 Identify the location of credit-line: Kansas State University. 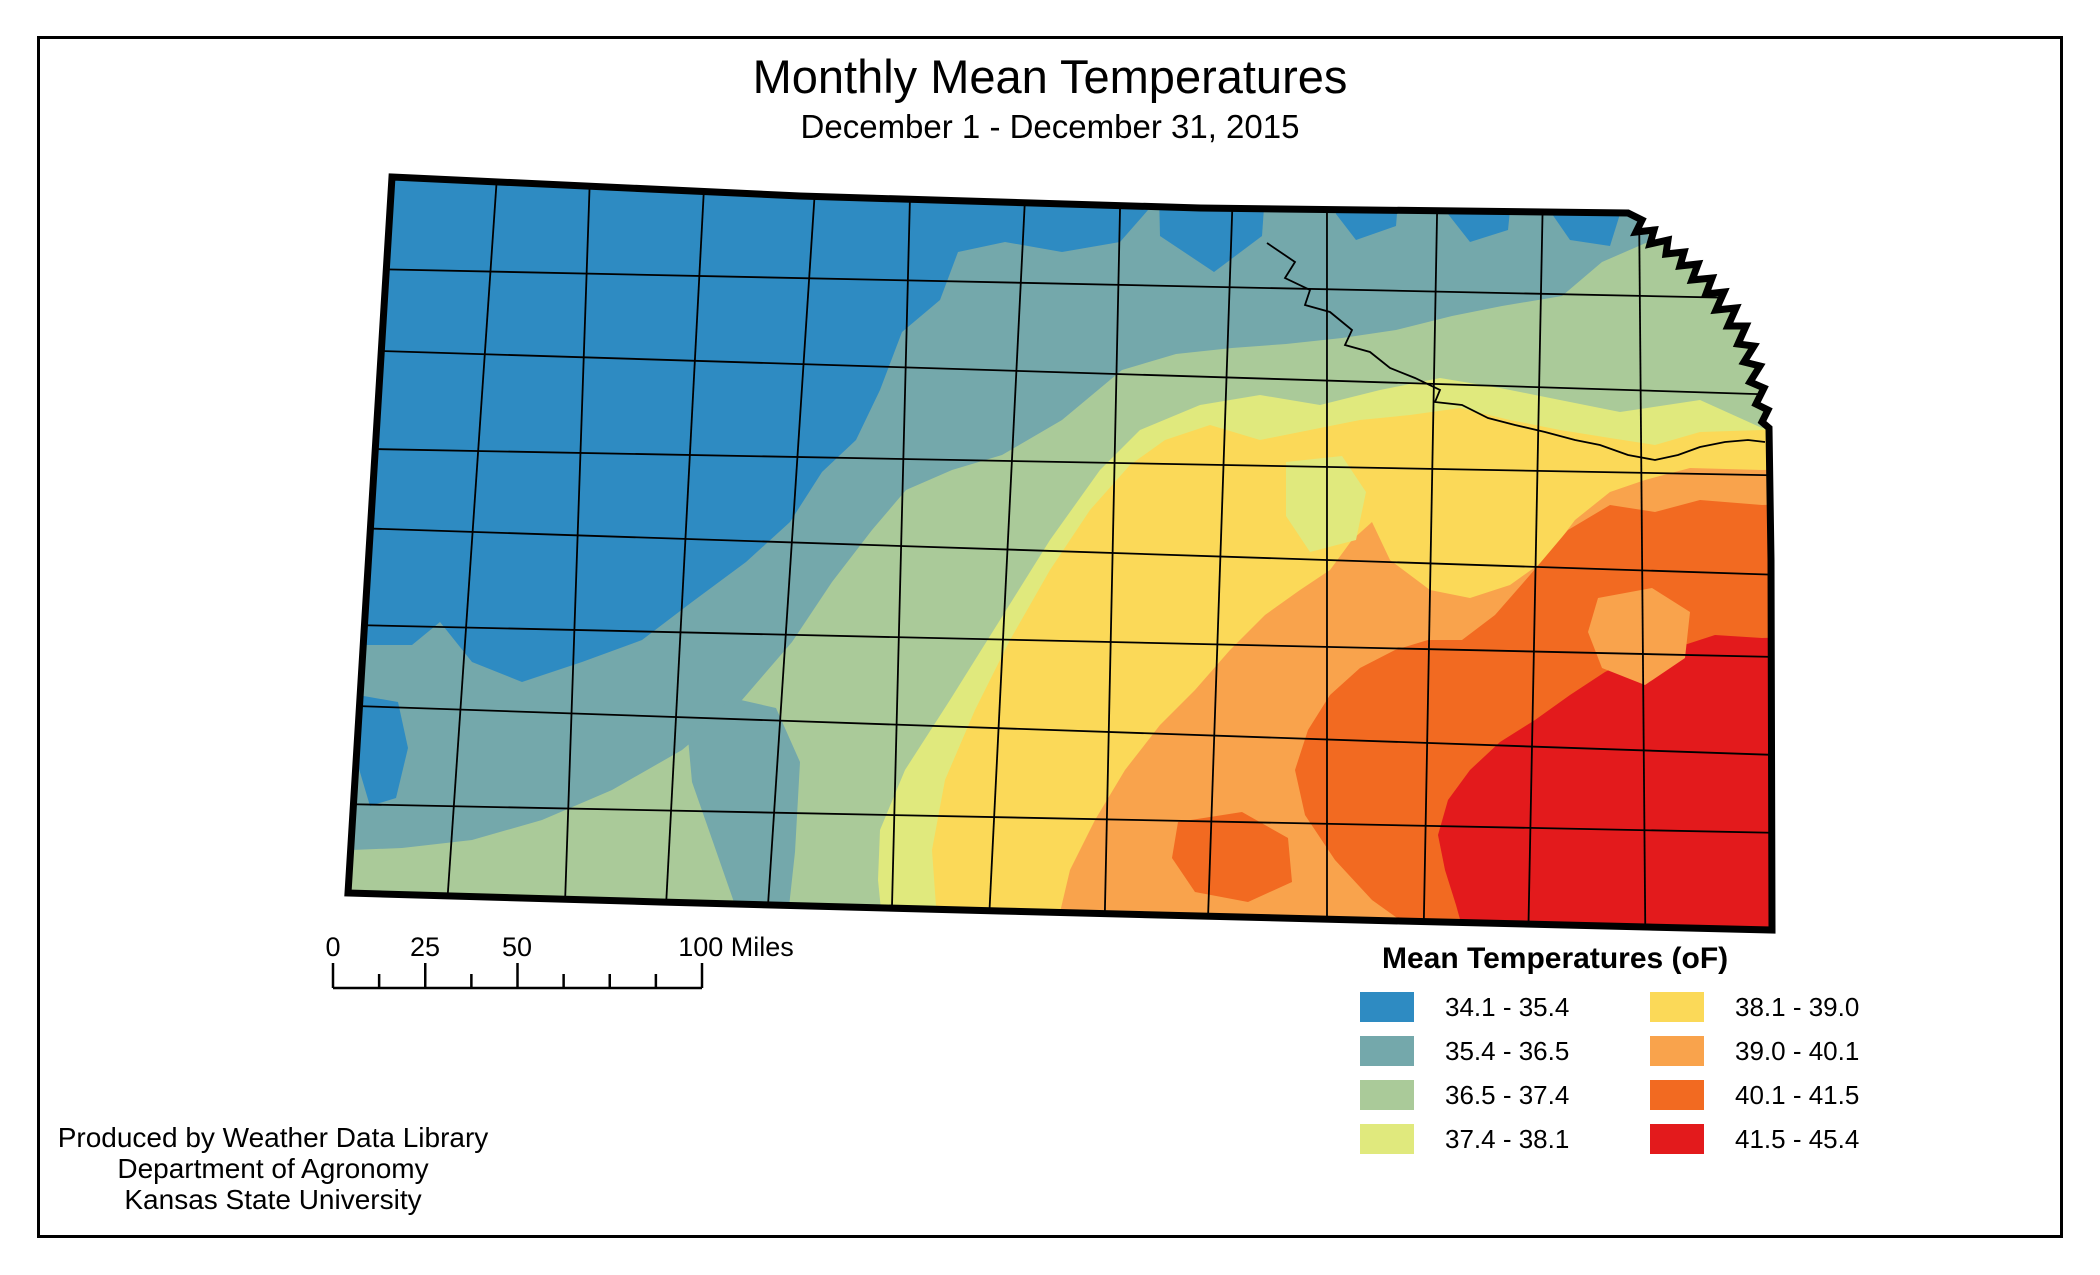
(273, 1199).